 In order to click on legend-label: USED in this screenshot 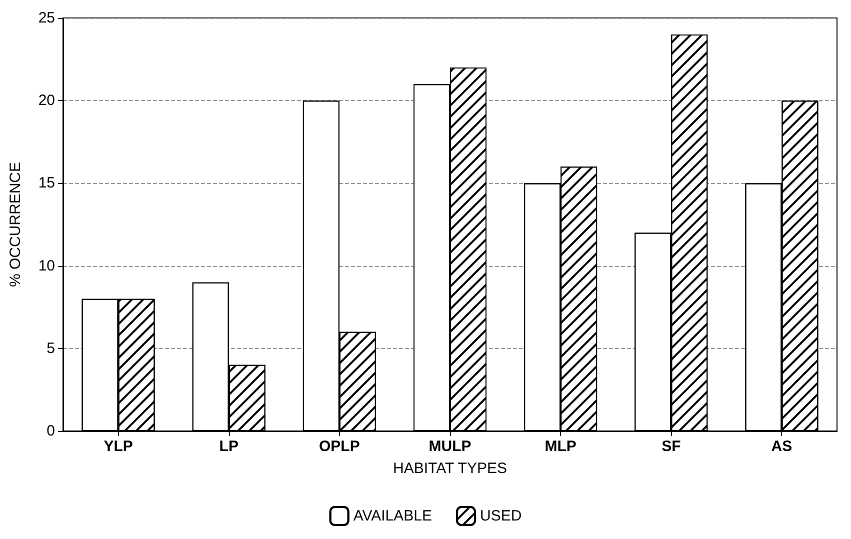, I will do `click(501, 516)`.